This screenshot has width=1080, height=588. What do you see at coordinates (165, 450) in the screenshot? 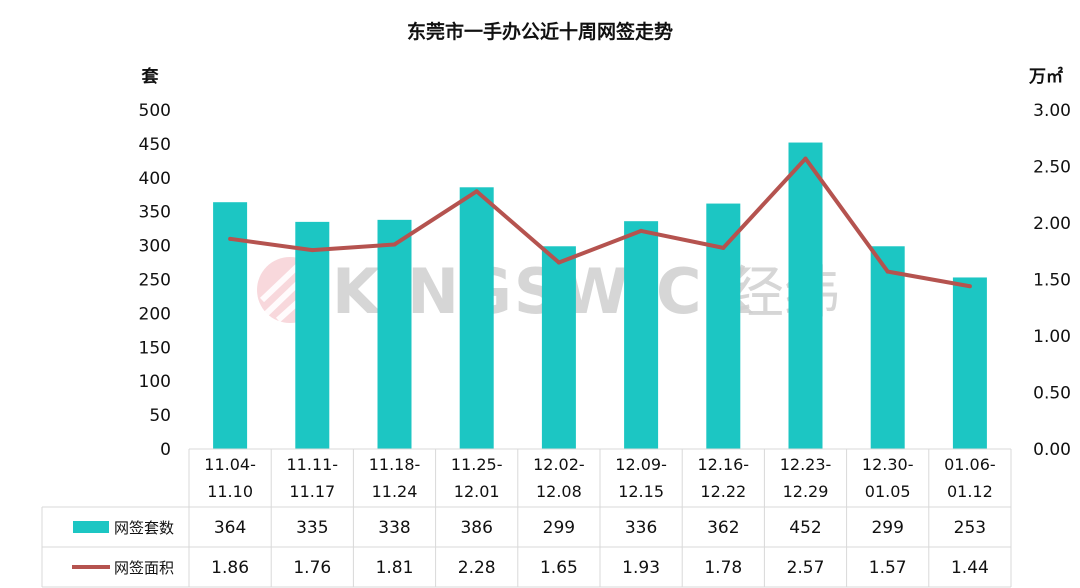
I see `left-tick-label: 0` at bounding box center [165, 450].